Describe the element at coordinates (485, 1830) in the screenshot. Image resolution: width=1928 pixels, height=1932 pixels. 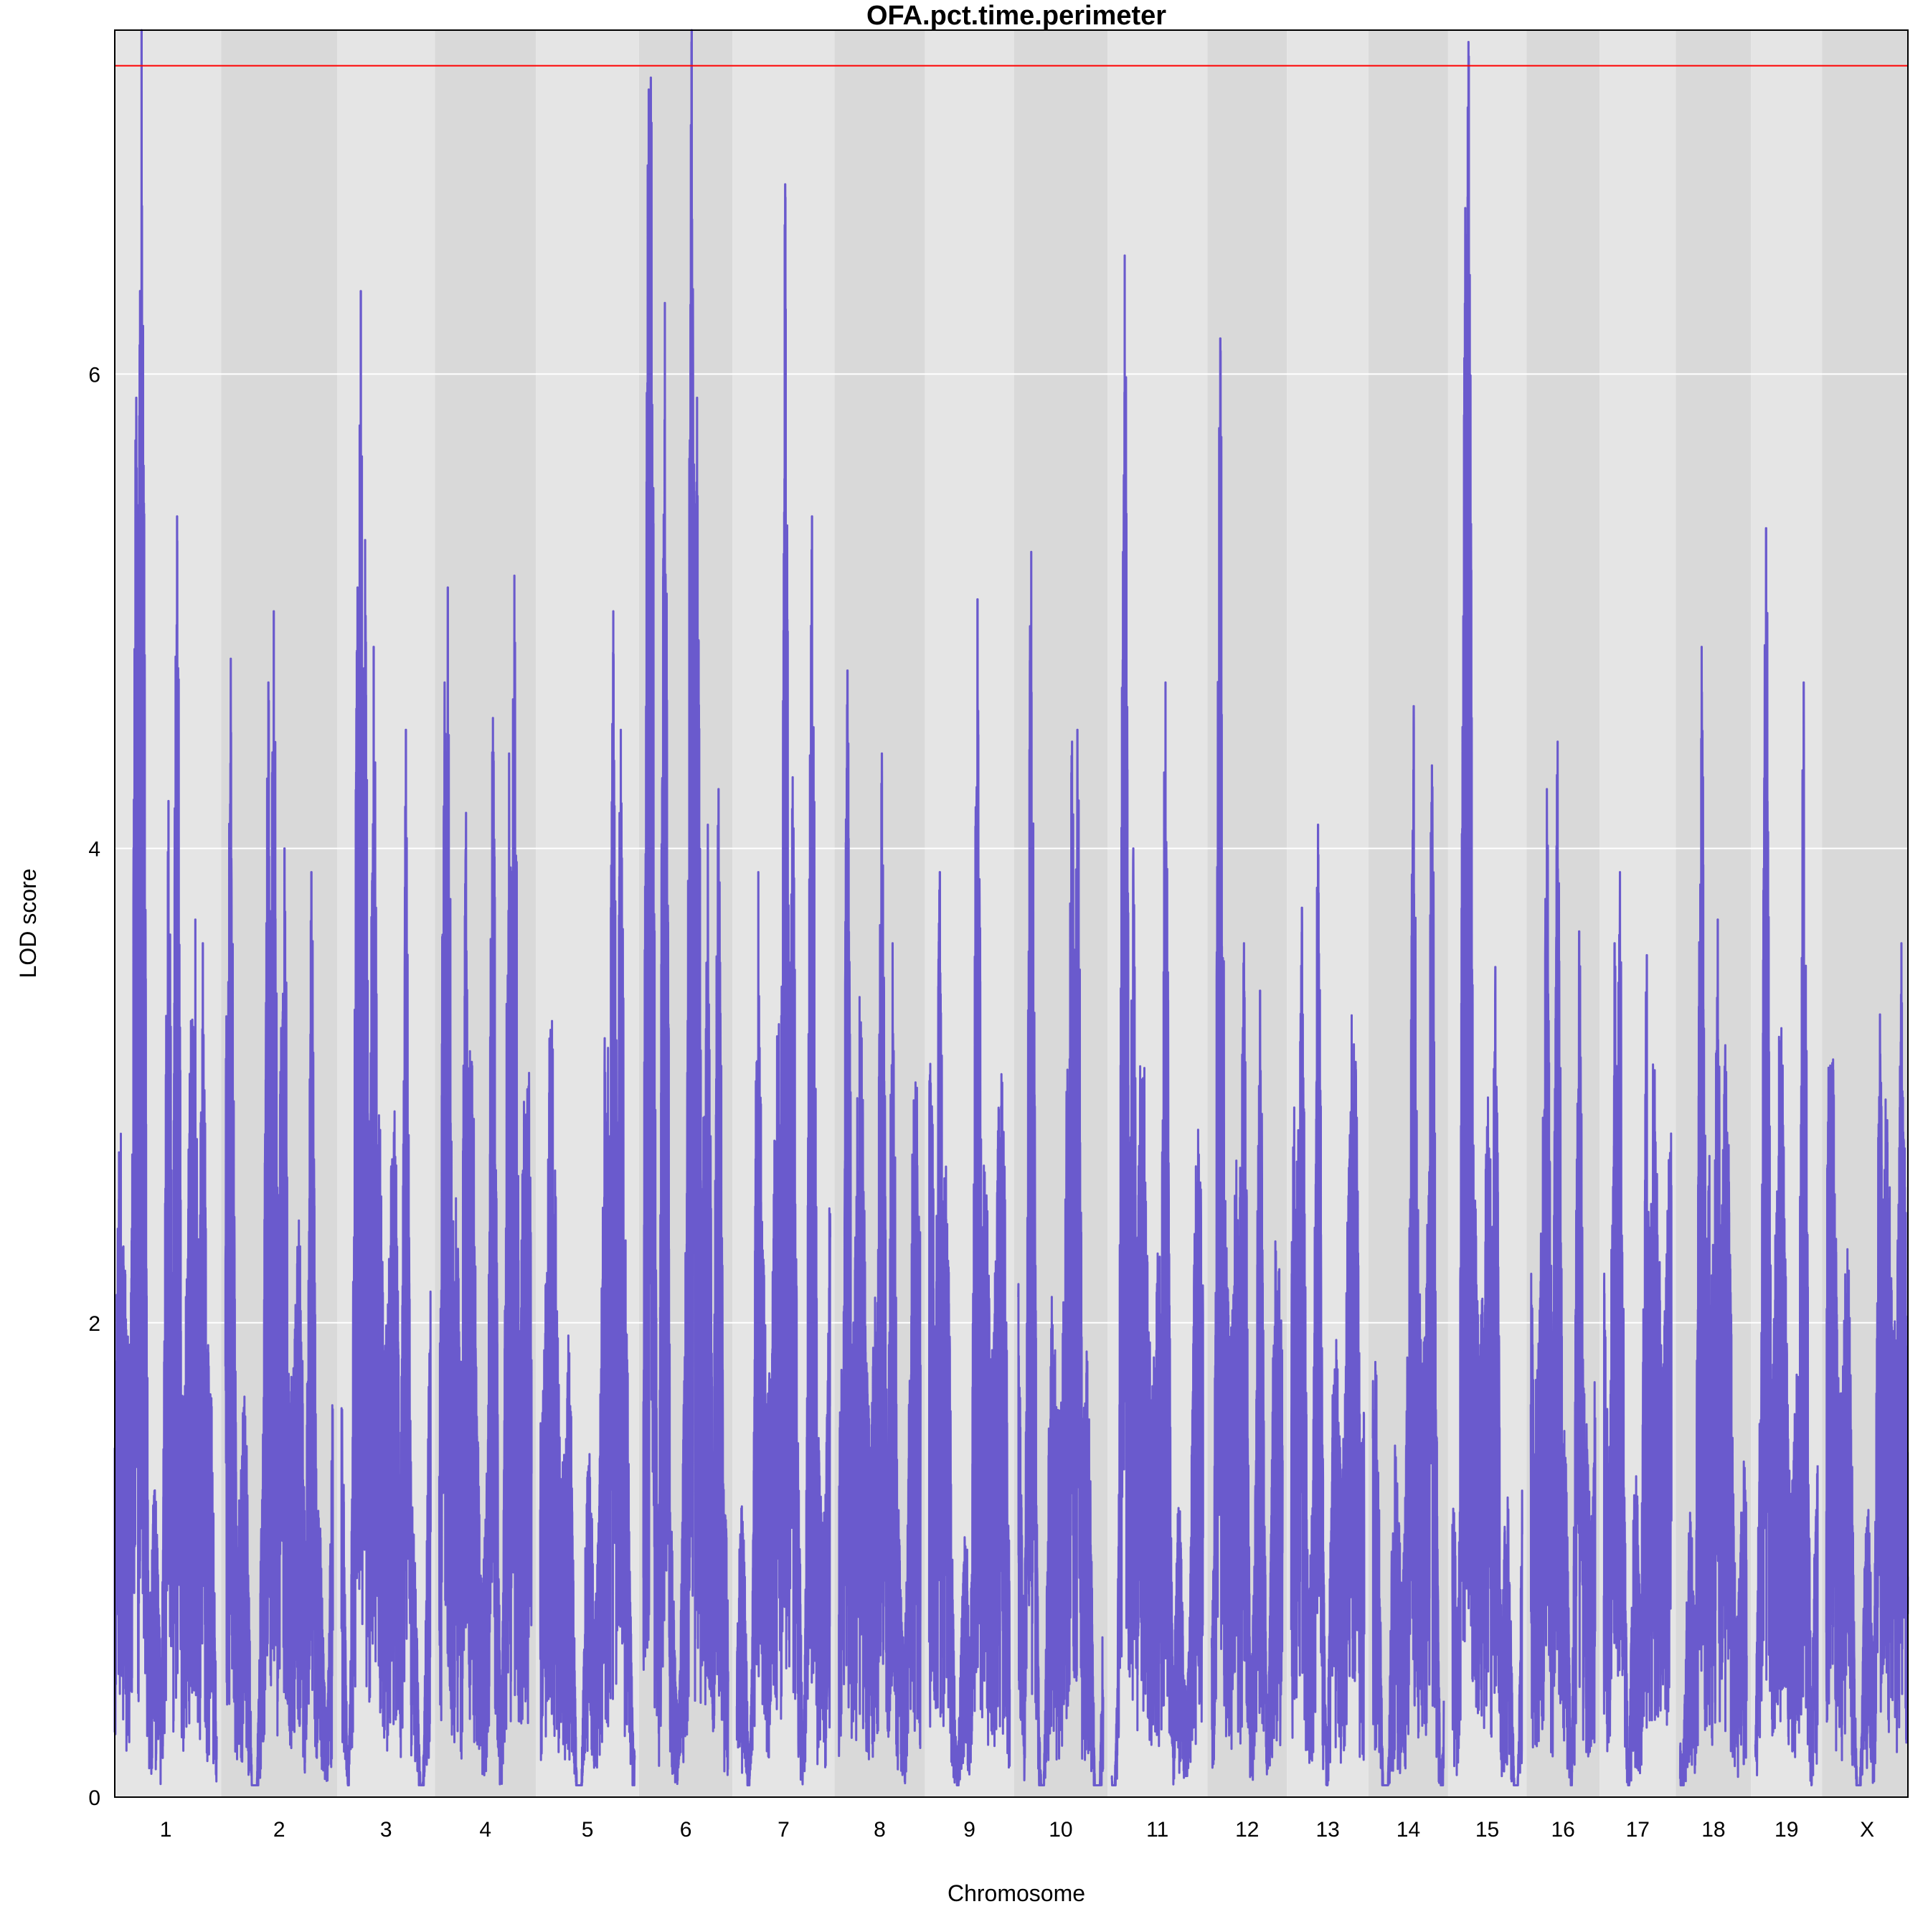
I see `x-tick-label: 4` at that location.